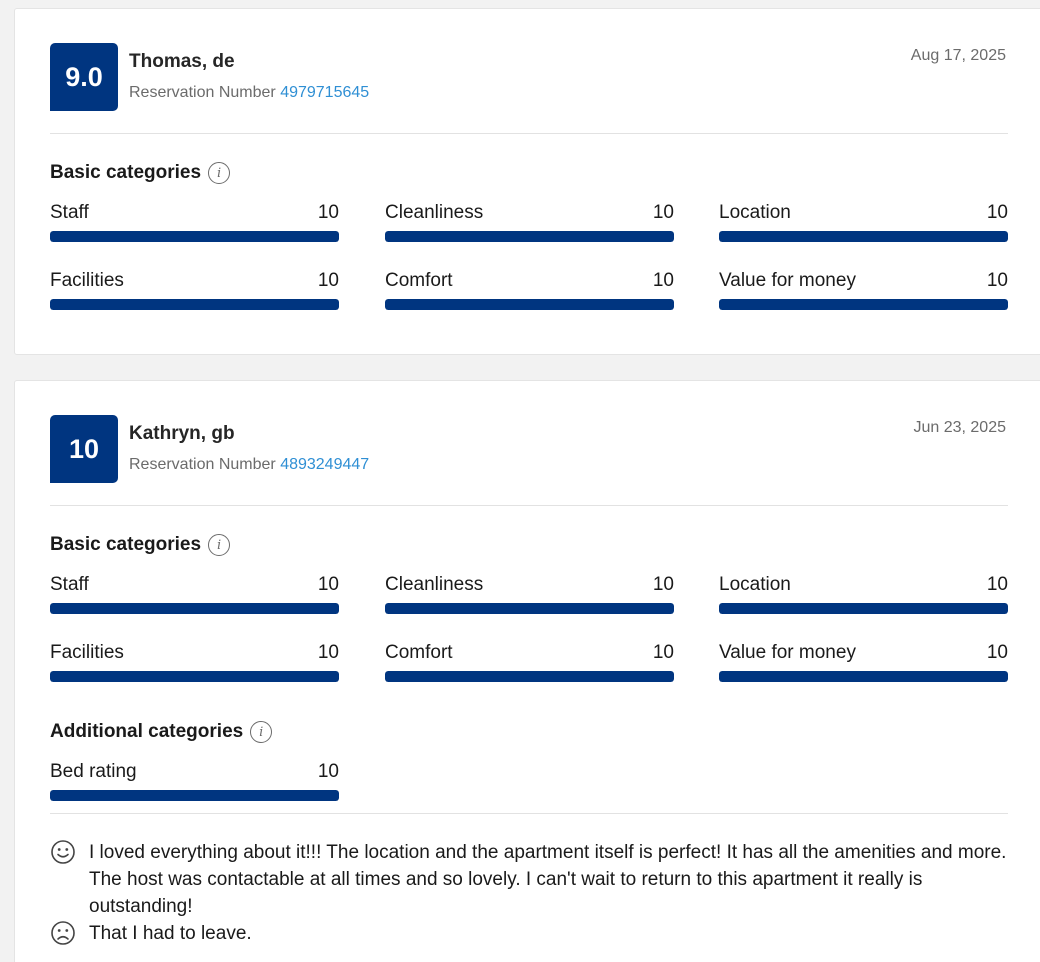  I want to click on reservation-info: Reservation Number 4893249447, so click(249, 465).